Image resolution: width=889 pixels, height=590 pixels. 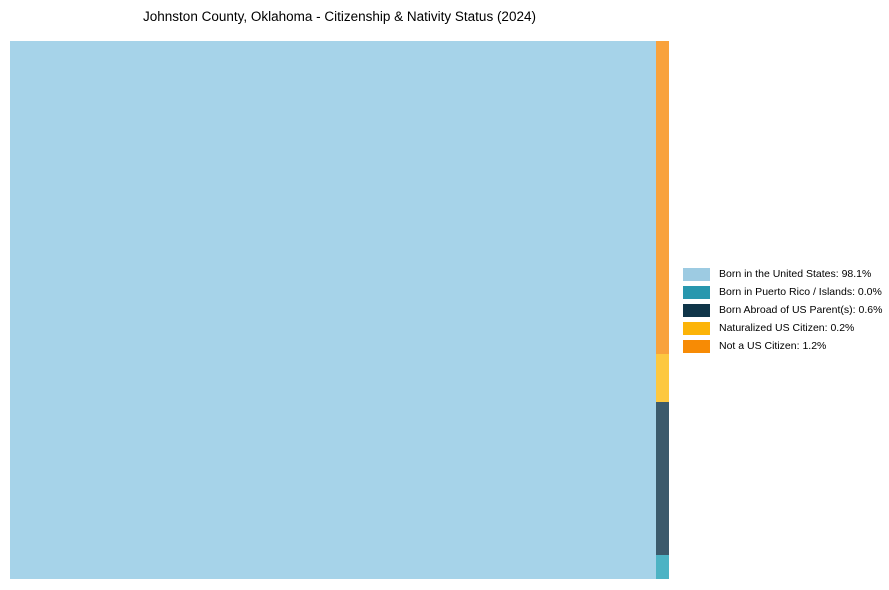 I want to click on legend-item-born-in-puerto-rico-islands: Born in Puerto Rico / Islands: 0.0%, so click(x=782, y=292).